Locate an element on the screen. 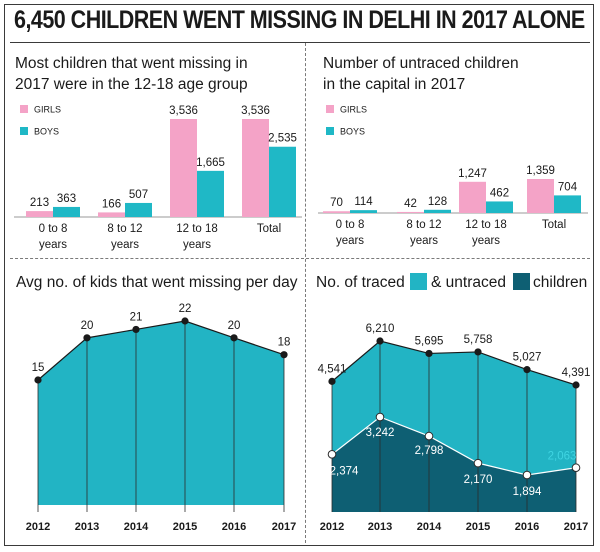  chart0-data-label: 3,536 is located at coordinates (255, 111).